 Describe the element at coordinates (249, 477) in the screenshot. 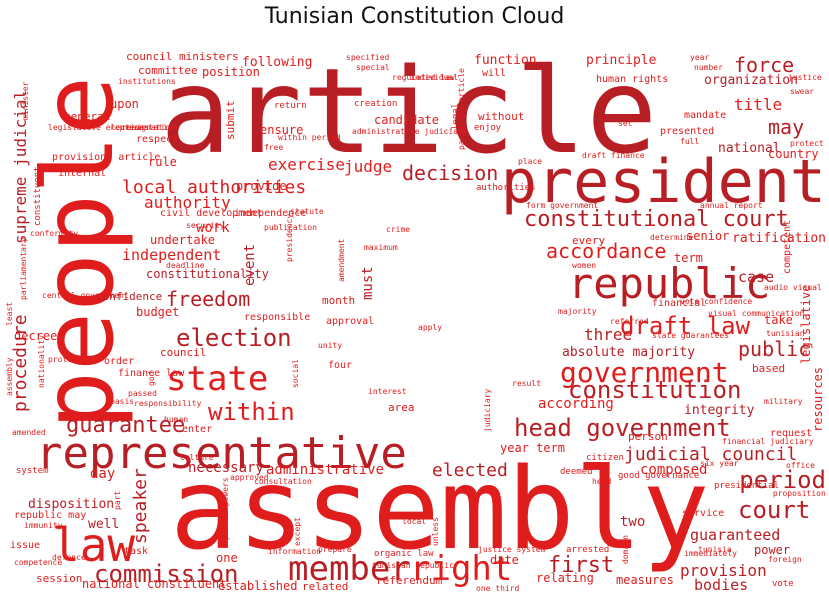

I see `word-approved: approved` at that location.